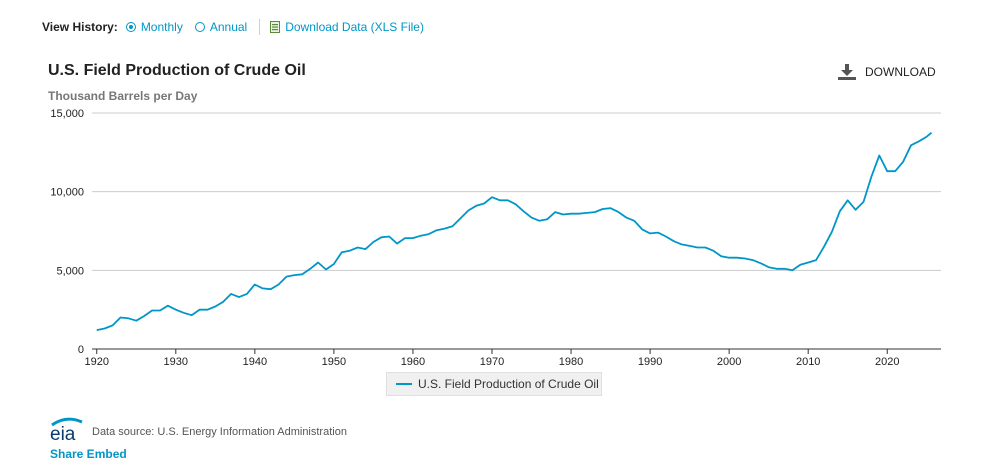 This screenshot has height=461, width=989. I want to click on radio-monthly-label: Monthly, so click(161, 27).